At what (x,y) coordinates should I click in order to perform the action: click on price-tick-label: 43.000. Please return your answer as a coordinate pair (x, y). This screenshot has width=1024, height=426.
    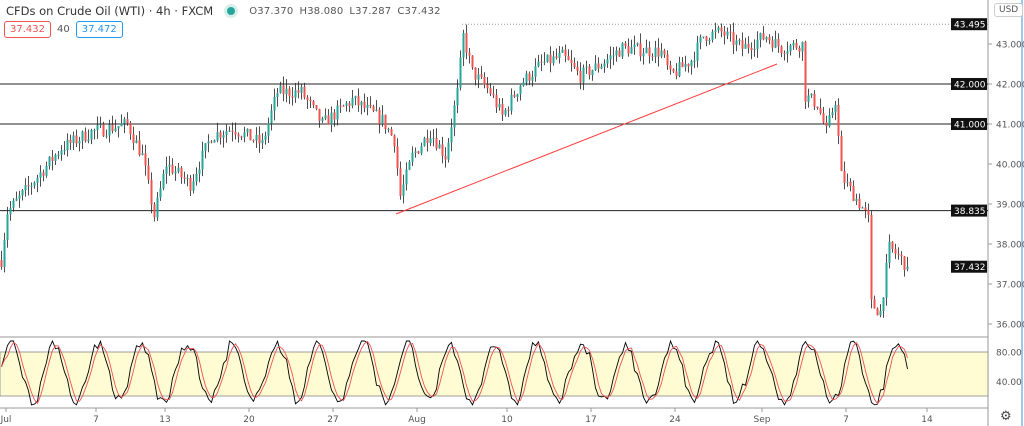
    Looking at the image, I should click on (1010, 46).